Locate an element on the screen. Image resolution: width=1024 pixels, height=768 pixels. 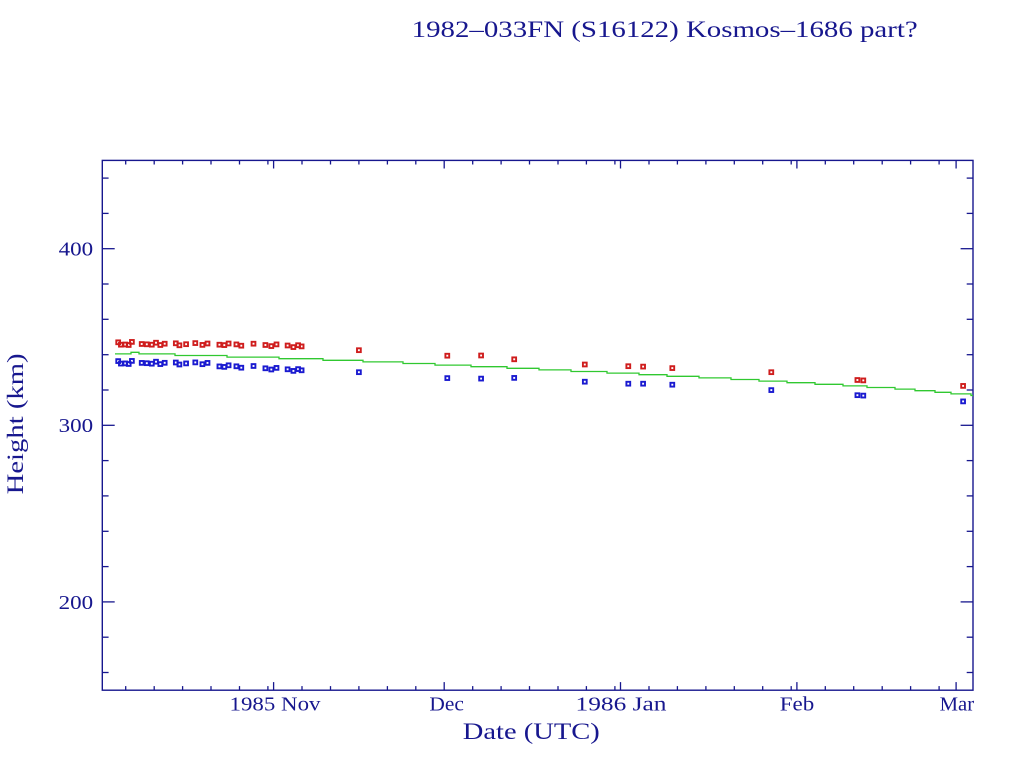
svg-text: 200 is located at coordinates (76, 603).